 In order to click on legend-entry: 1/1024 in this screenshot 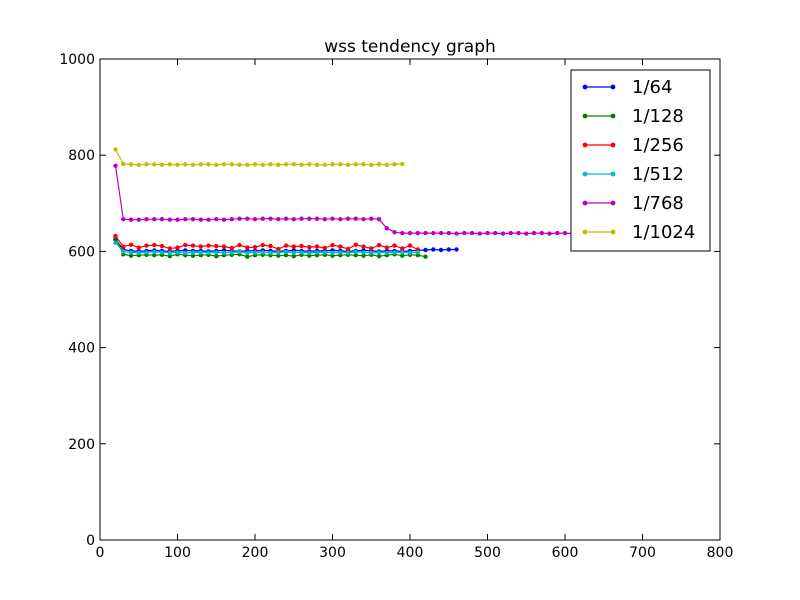, I will do `click(638, 232)`.